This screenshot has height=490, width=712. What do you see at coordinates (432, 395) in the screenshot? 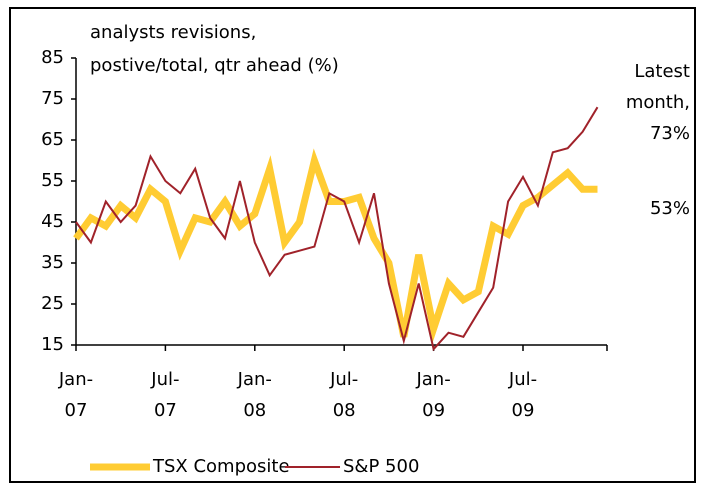
I see `x-tick-label: Jan-09` at bounding box center [432, 395].